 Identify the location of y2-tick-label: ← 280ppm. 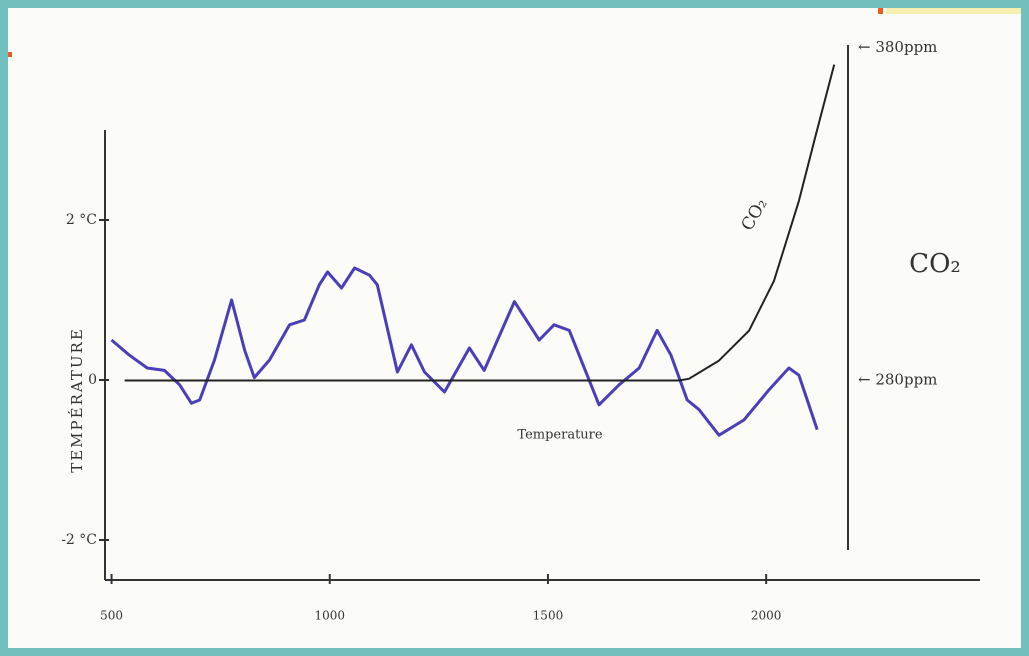
(897, 380).